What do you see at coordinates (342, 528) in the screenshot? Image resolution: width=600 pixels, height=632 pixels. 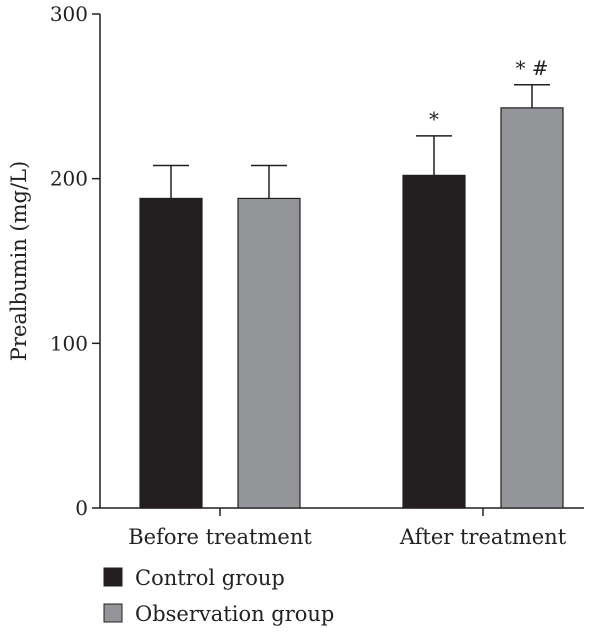 I see `x-axis: Before treatment After treatment` at bounding box center [342, 528].